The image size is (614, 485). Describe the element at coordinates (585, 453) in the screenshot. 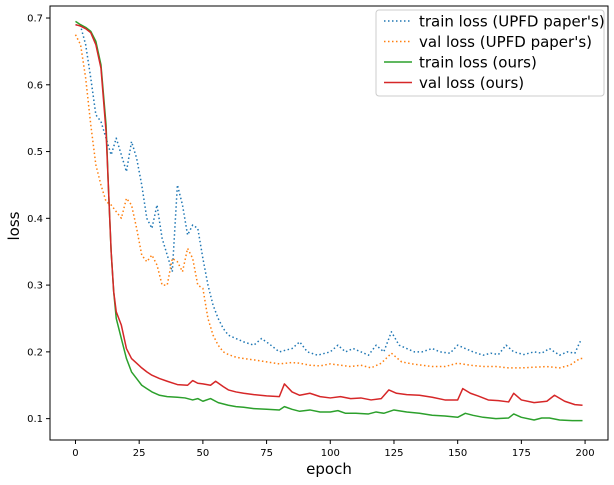

I see `x-tick-label: 200` at that location.